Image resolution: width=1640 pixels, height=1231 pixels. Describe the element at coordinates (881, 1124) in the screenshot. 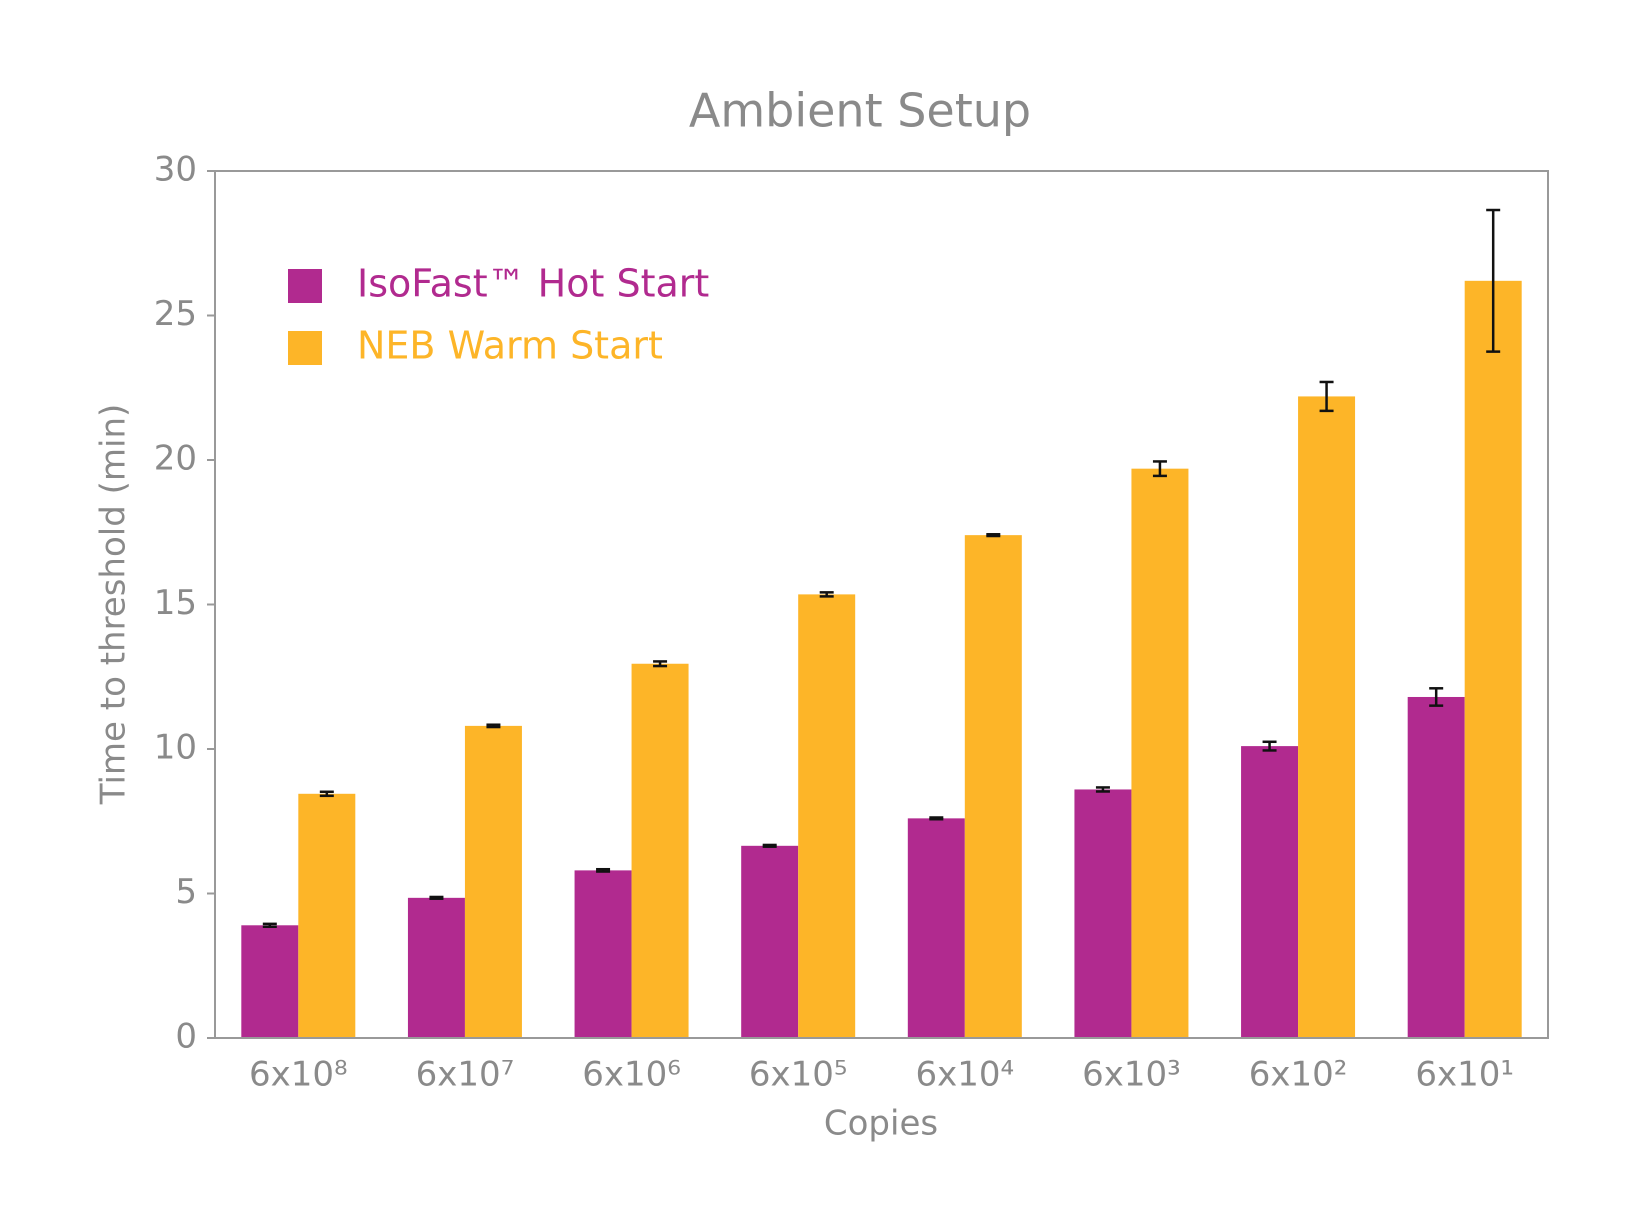

I see `x-axis-label: Copies` at that location.